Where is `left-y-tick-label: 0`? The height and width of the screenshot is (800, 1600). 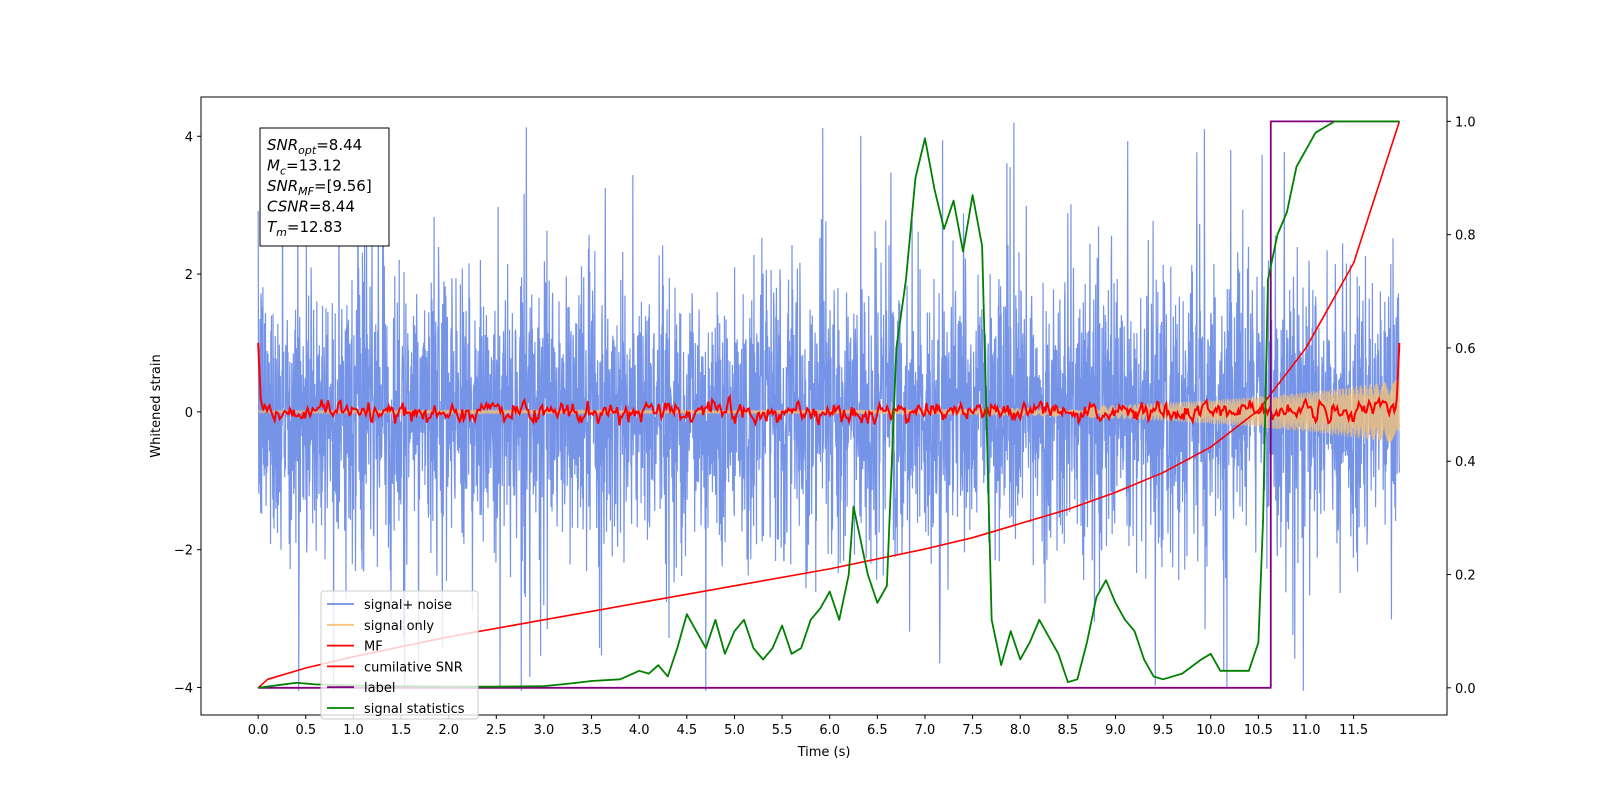
left-y-tick-label: 0 is located at coordinates (189, 413).